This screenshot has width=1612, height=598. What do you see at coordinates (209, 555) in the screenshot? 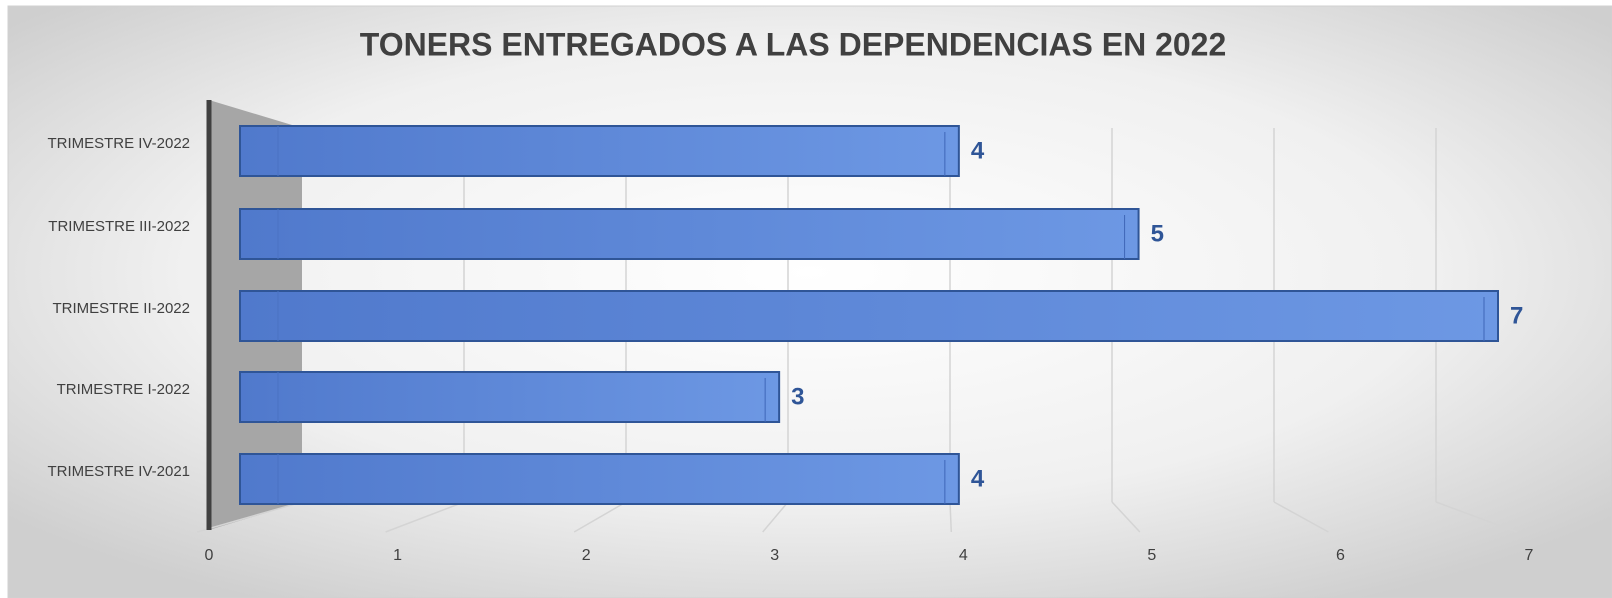
I see `x-tick-label: 0` at bounding box center [209, 555].